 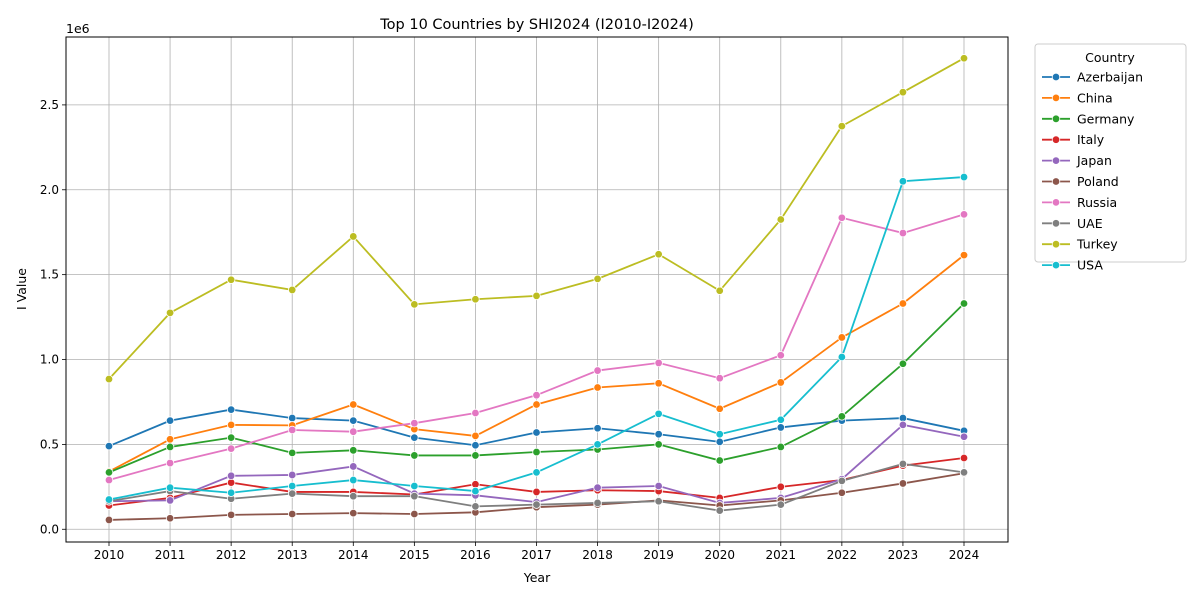 I want to click on legend-label: Russia, so click(x=1097, y=202).